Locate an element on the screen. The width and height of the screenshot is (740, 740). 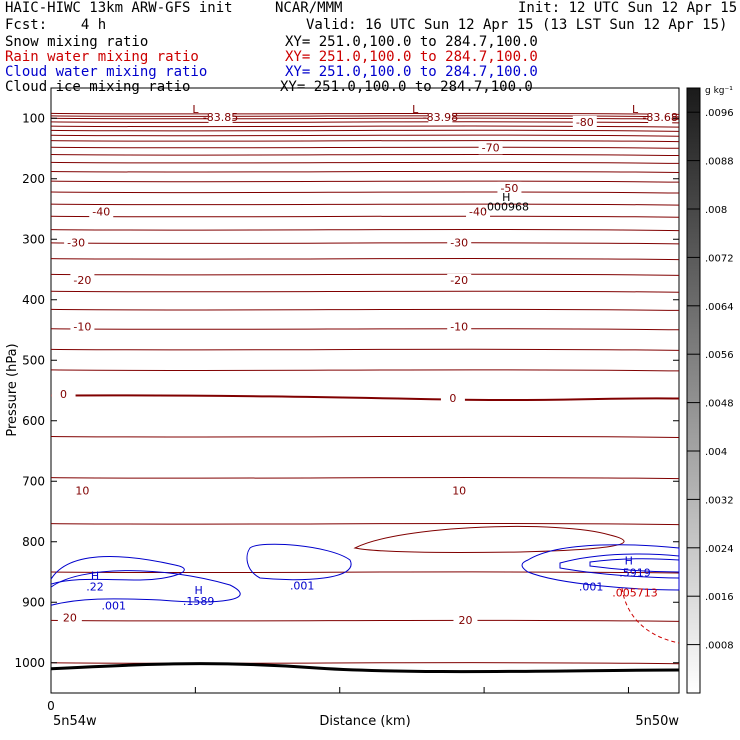
colorbar-tick-label: .0096 is located at coordinates (719, 113).